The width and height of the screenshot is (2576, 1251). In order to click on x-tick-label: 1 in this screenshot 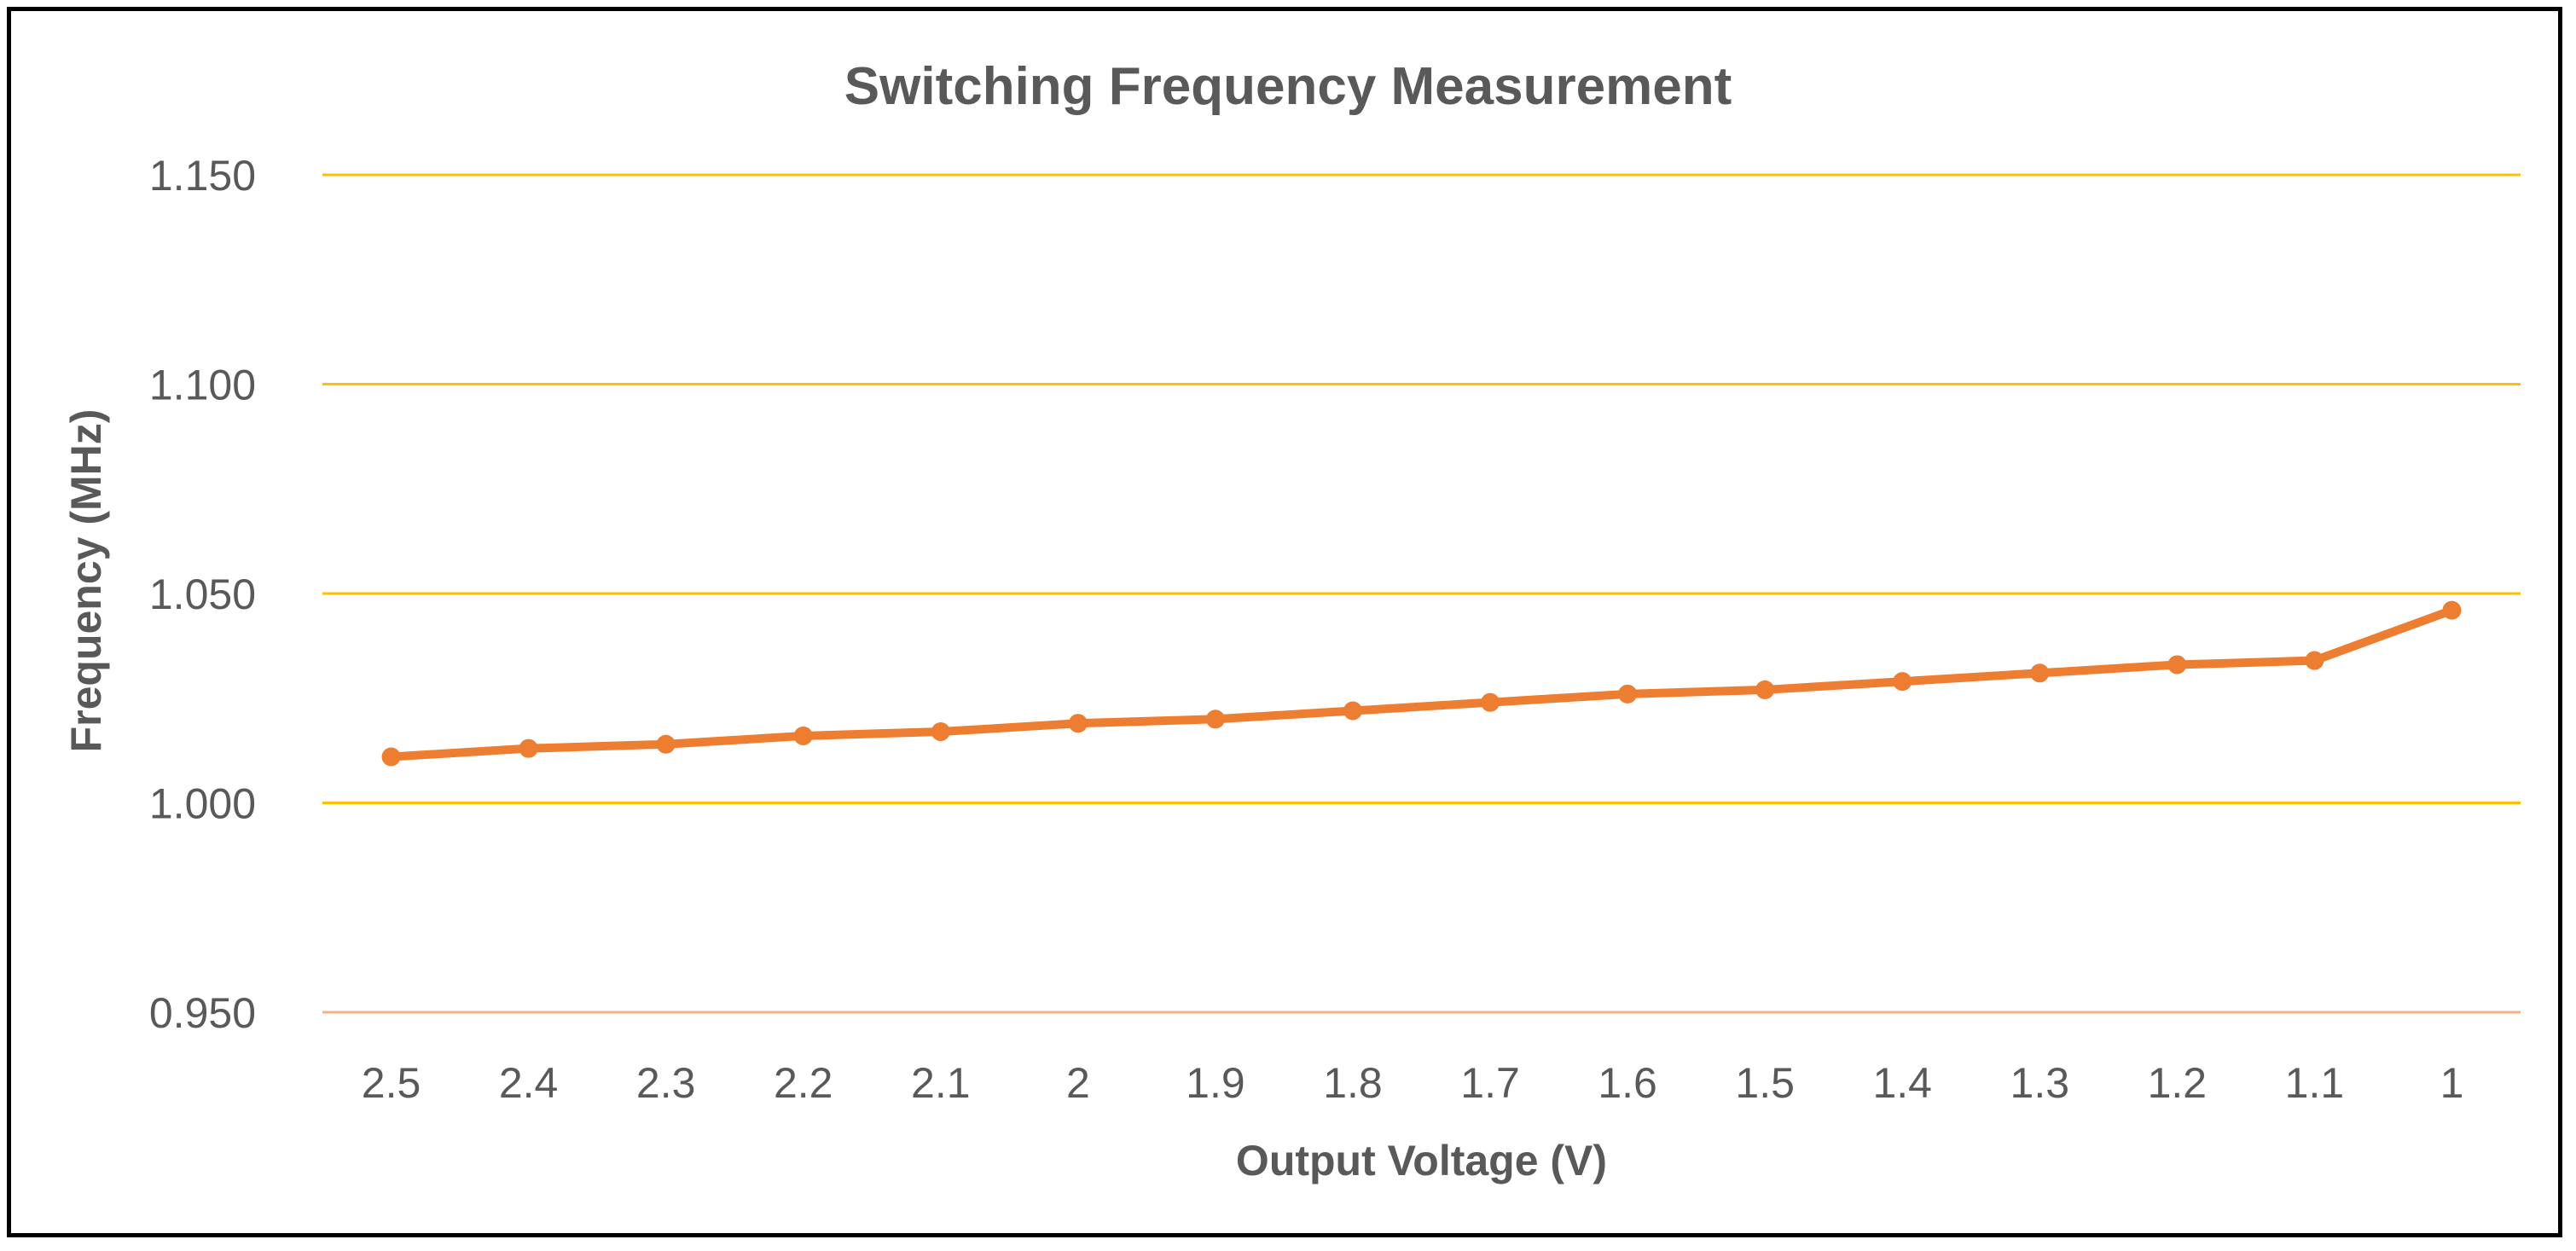, I will do `click(2452, 1083)`.